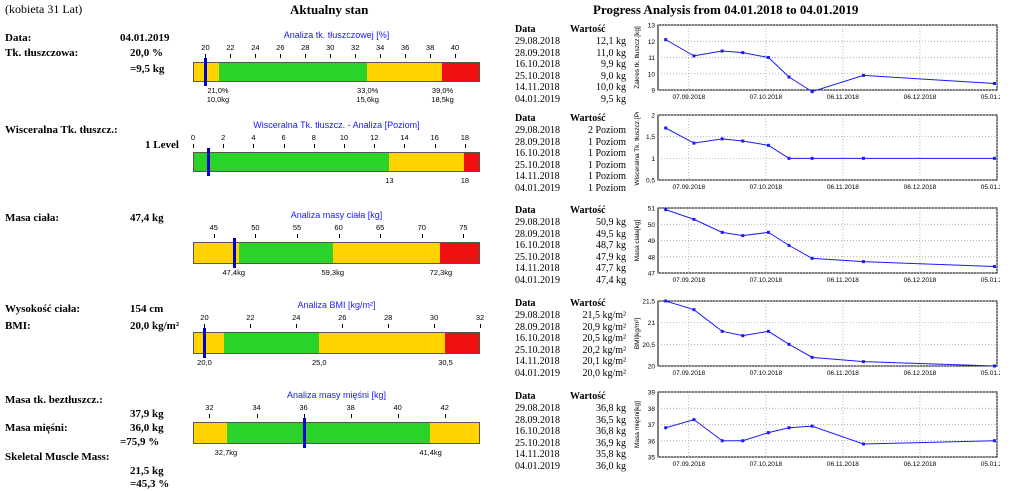  Describe the element at coordinates (611, 41) in the screenshot. I see `table-cell-value: 12,1 kg` at that location.